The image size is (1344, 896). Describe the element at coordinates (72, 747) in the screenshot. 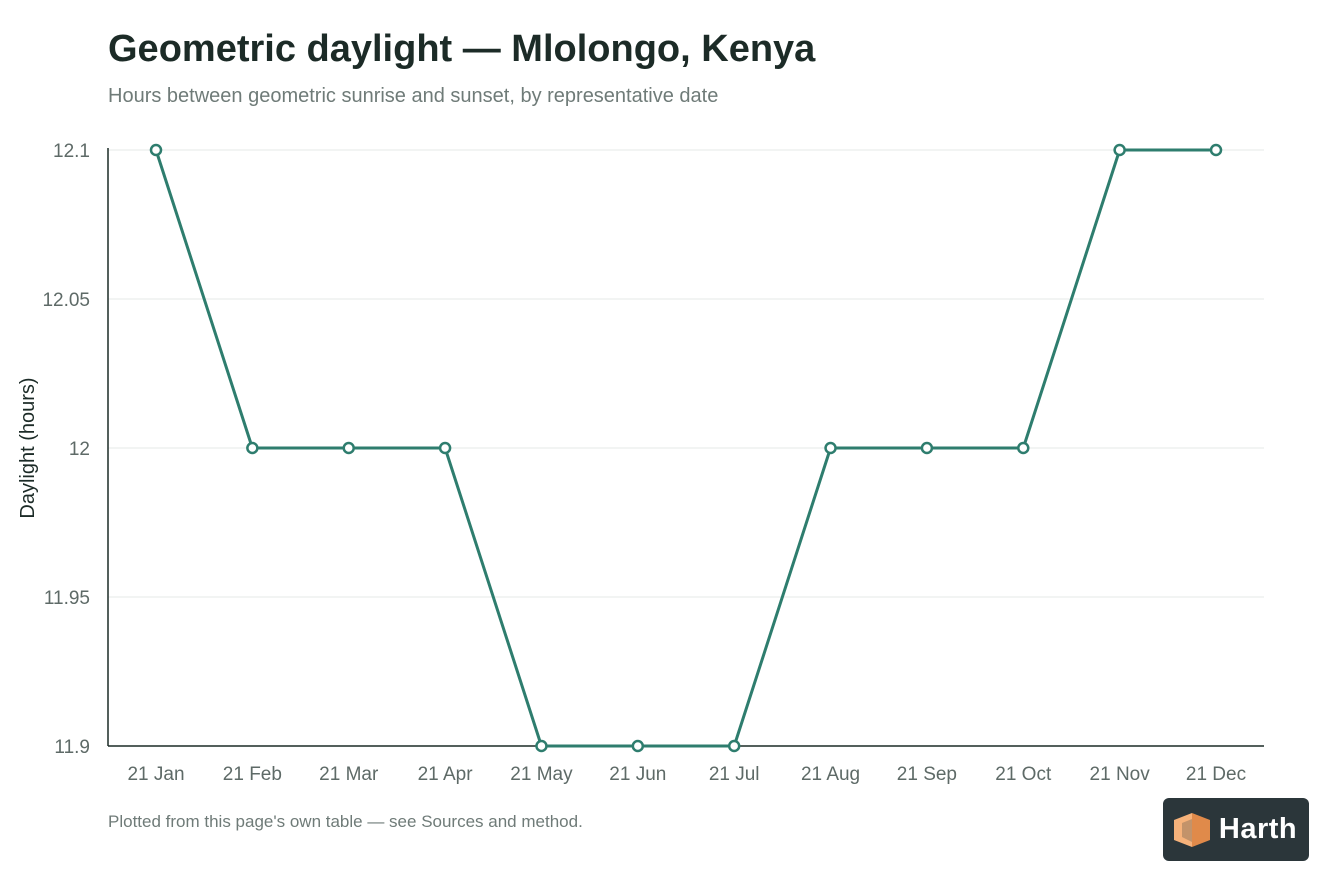

I see `y-tick-label: 11.9` at that location.